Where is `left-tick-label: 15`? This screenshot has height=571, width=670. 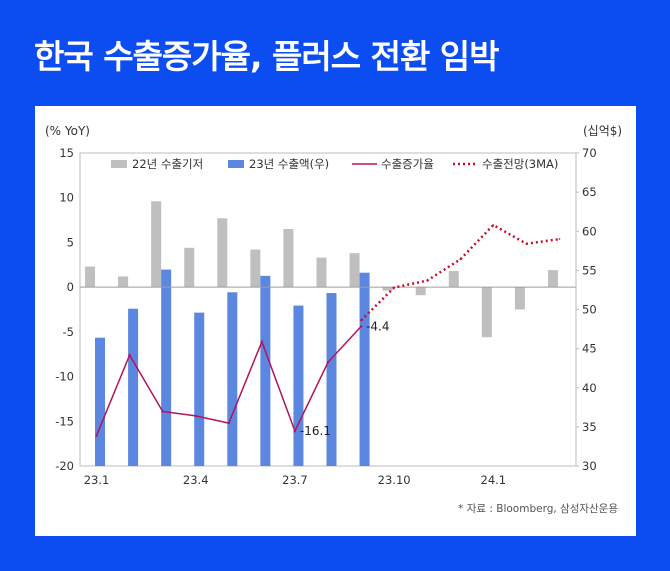
left-tick-label: 15 is located at coordinates (66, 153).